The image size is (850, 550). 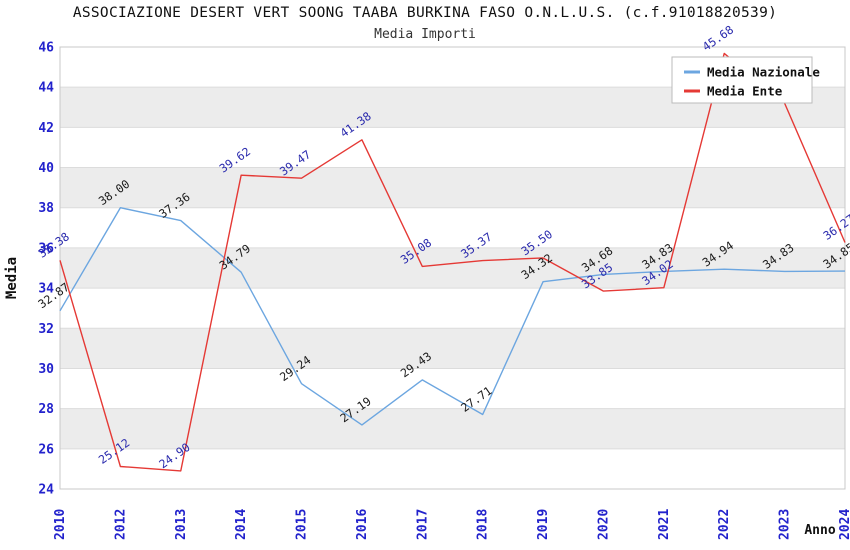 What do you see at coordinates (362, 524) in the screenshot?
I see `x-tick-label: 2016` at bounding box center [362, 524].